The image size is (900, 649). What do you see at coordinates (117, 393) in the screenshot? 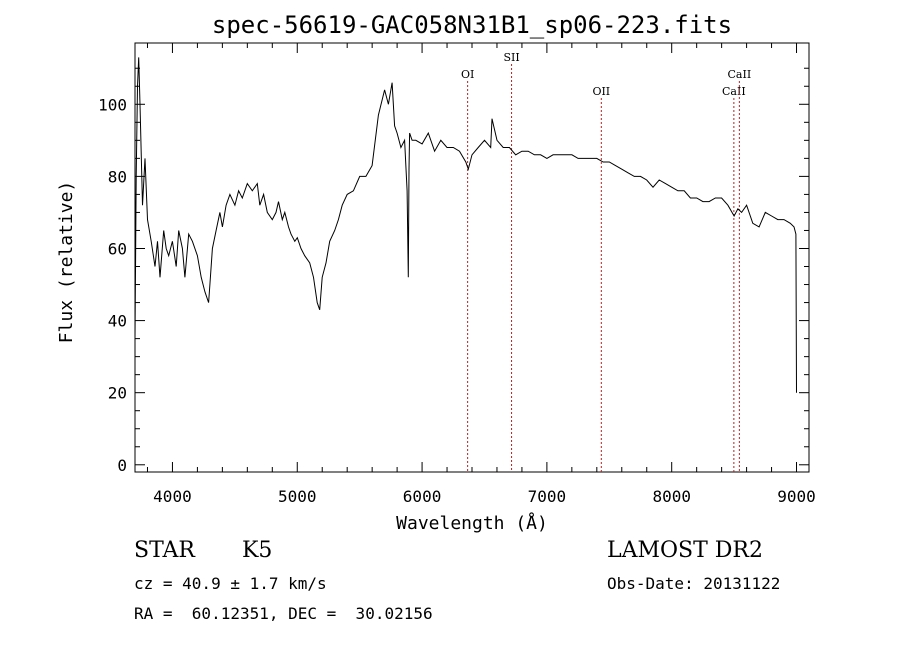
I see `y-tick-label: 20` at bounding box center [117, 393].